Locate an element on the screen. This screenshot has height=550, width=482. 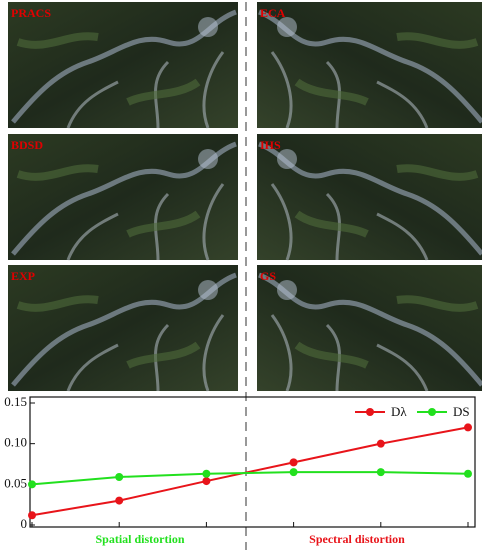
panel-label: ECA is located at coordinates (273, 13).